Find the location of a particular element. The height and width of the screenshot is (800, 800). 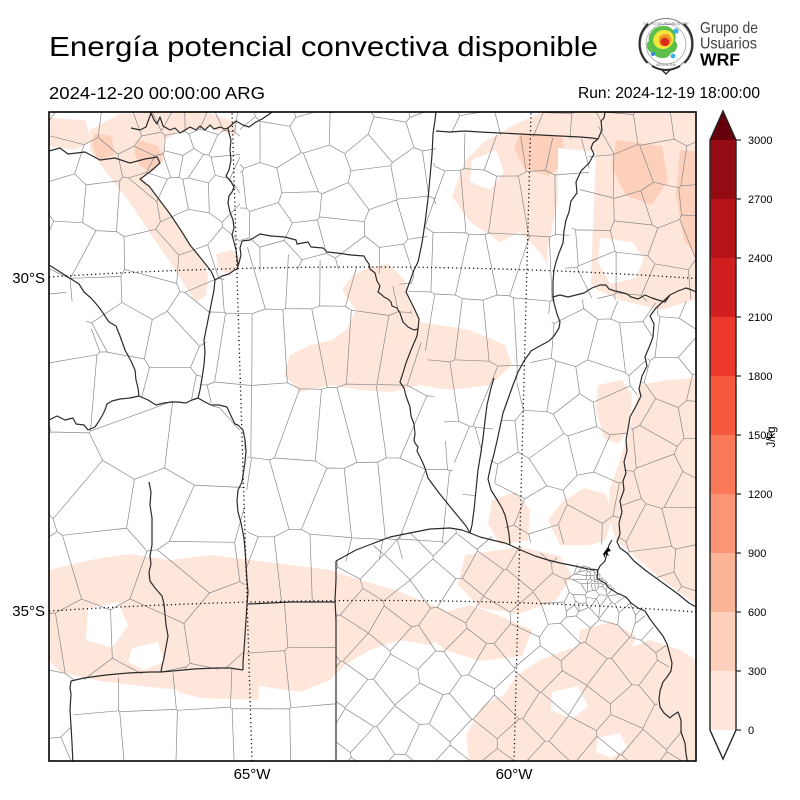

svg-text: 600 is located at coordinates (757, 613).